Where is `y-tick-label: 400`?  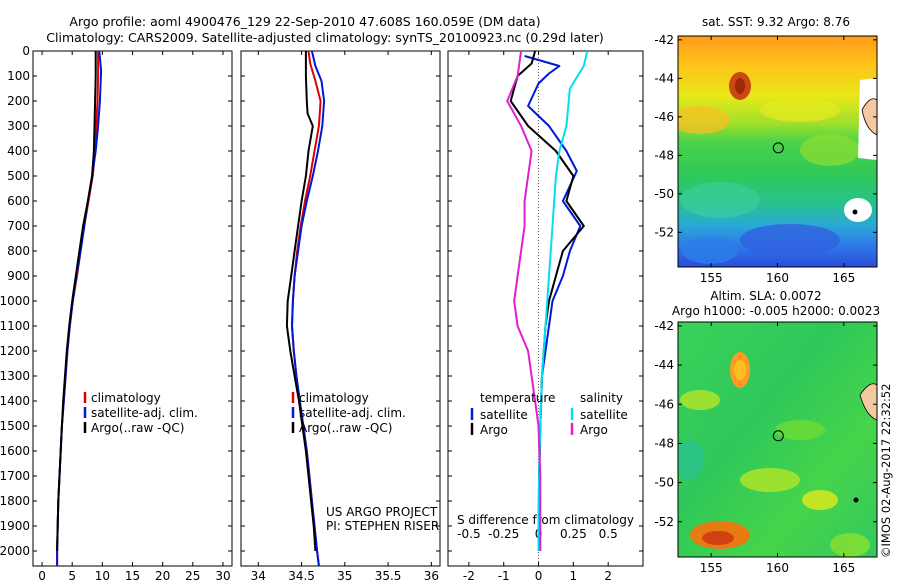
y-tick-label: 400 is located at coordinates (18, 151).